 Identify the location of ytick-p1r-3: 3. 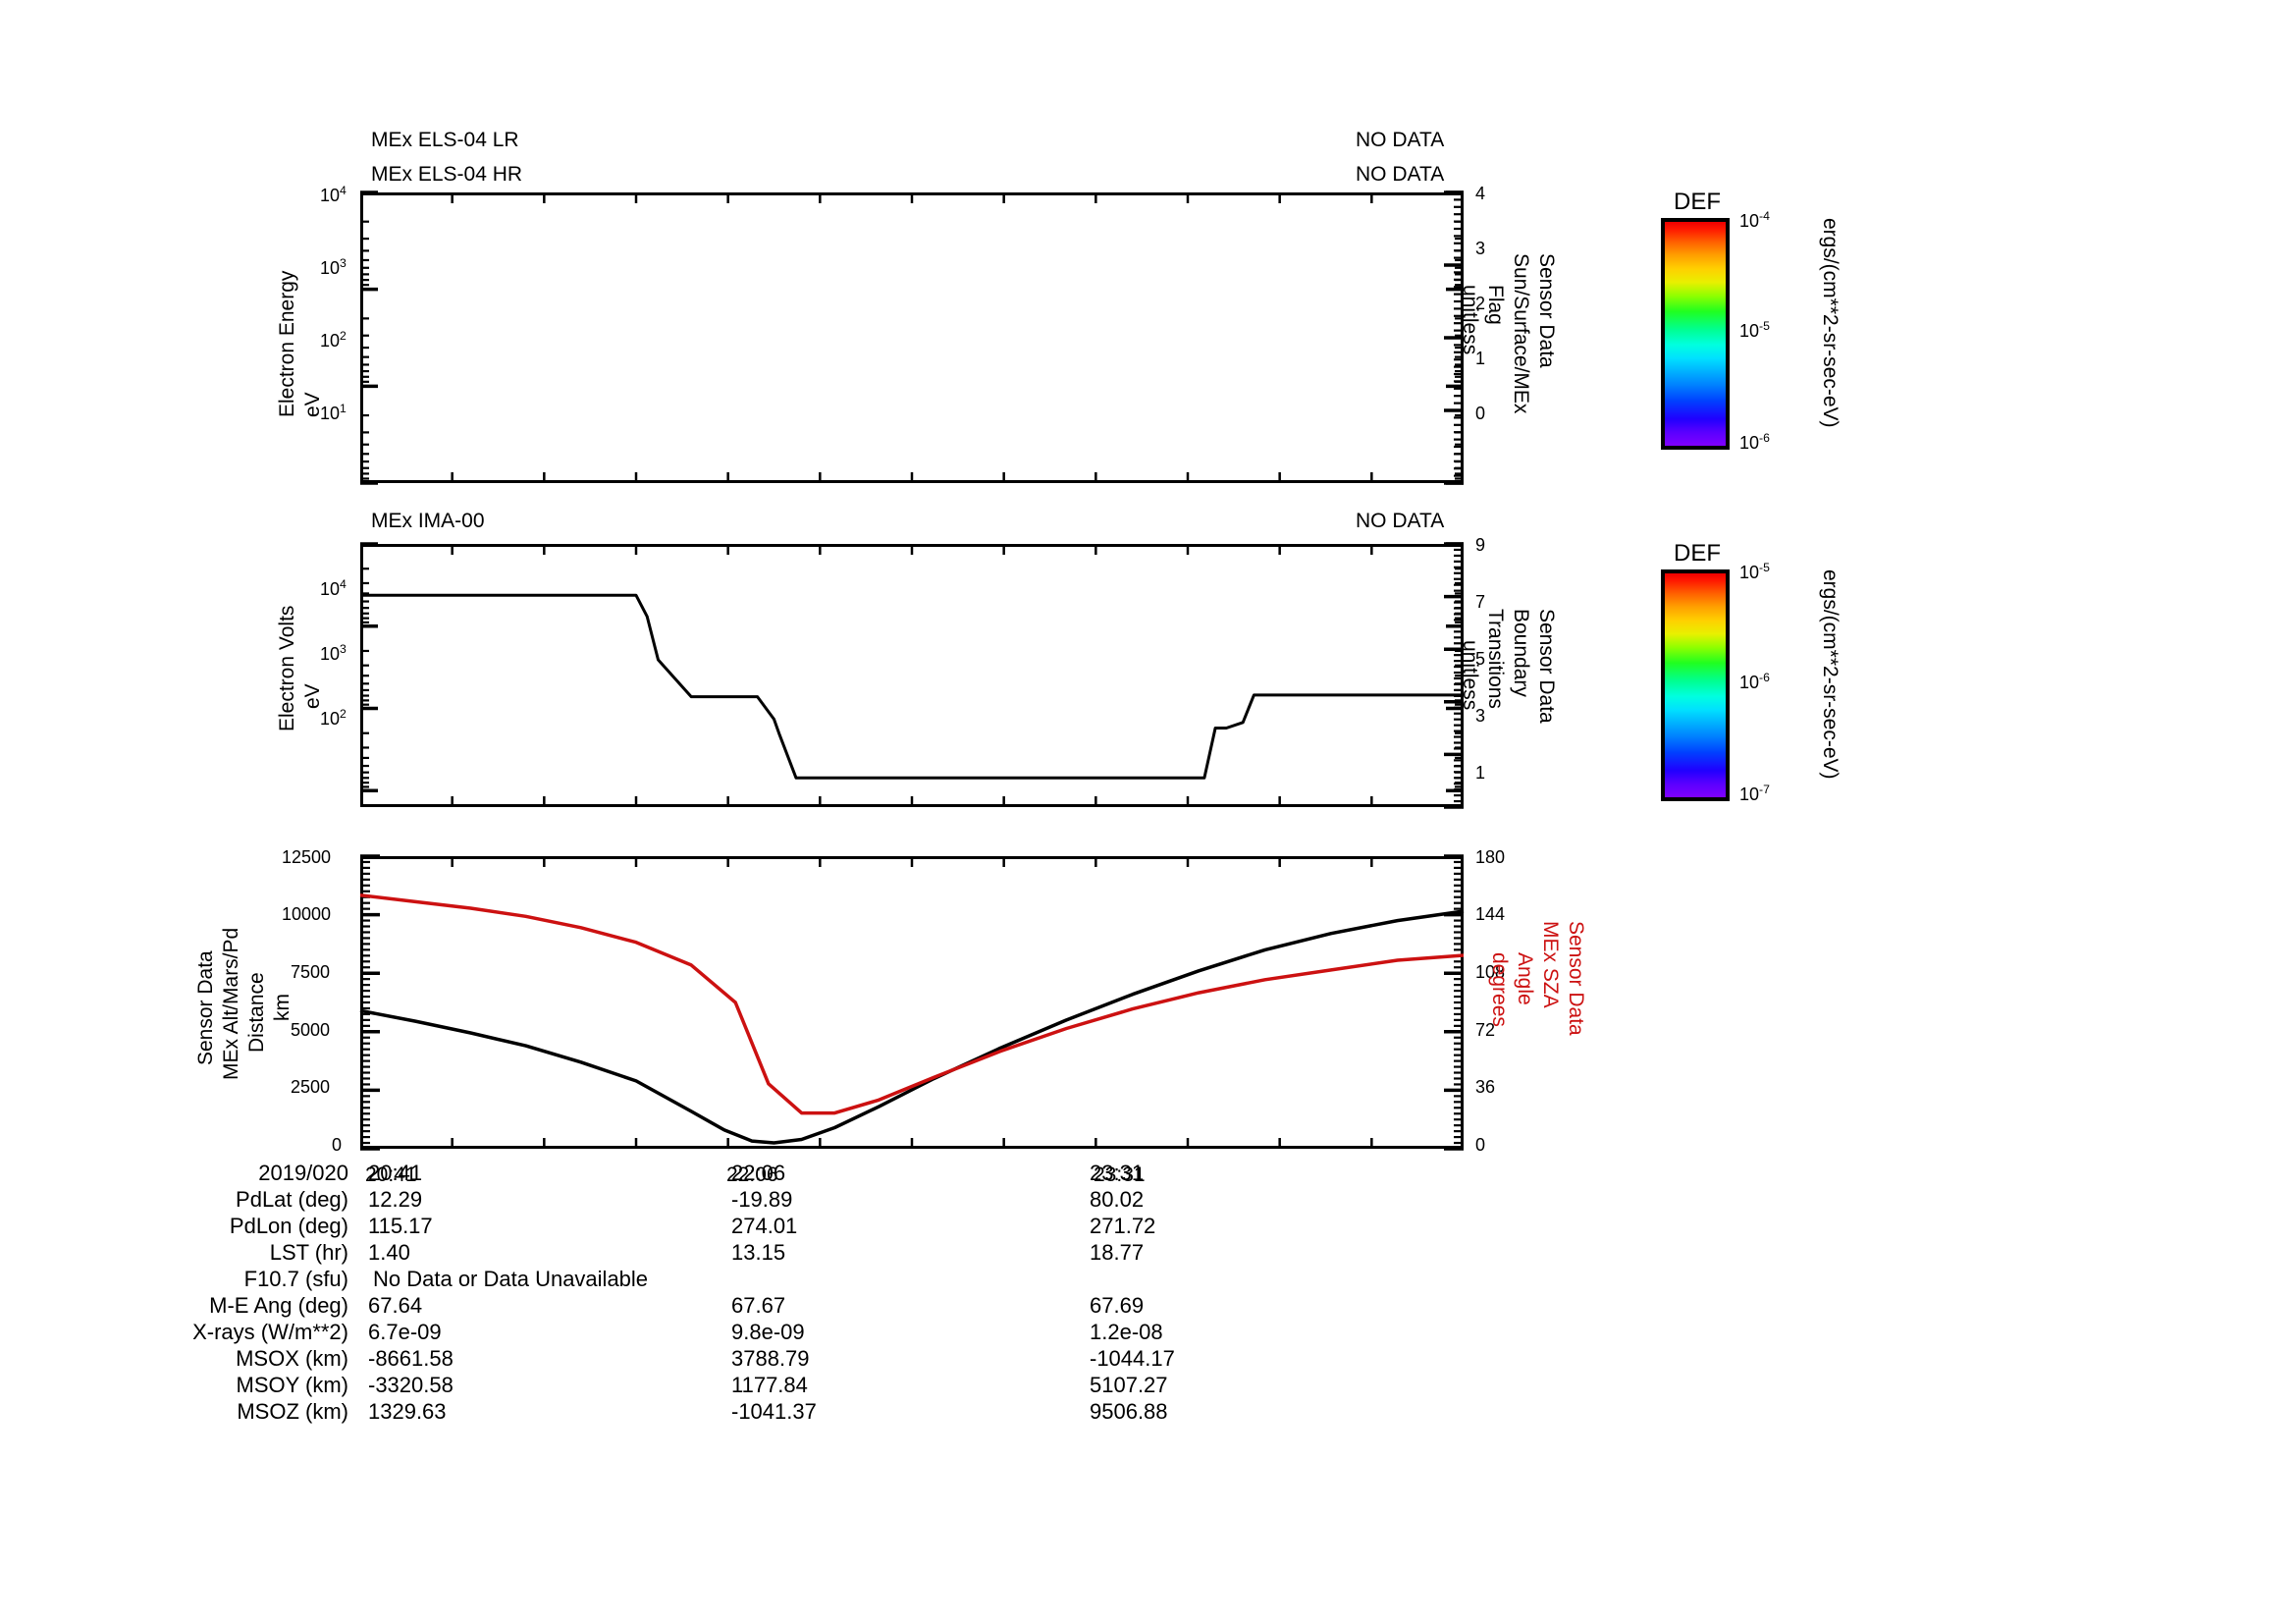
(1480, 248).